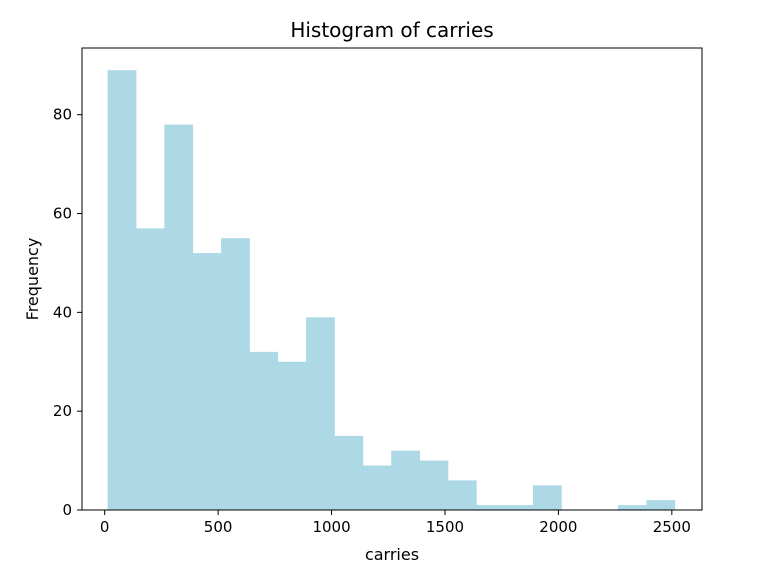 The height and width of the screenshot is (573, 765). I want to click on x-axis-ticks: 0 500 1000 1500 2000 2500, so click(395, 523).